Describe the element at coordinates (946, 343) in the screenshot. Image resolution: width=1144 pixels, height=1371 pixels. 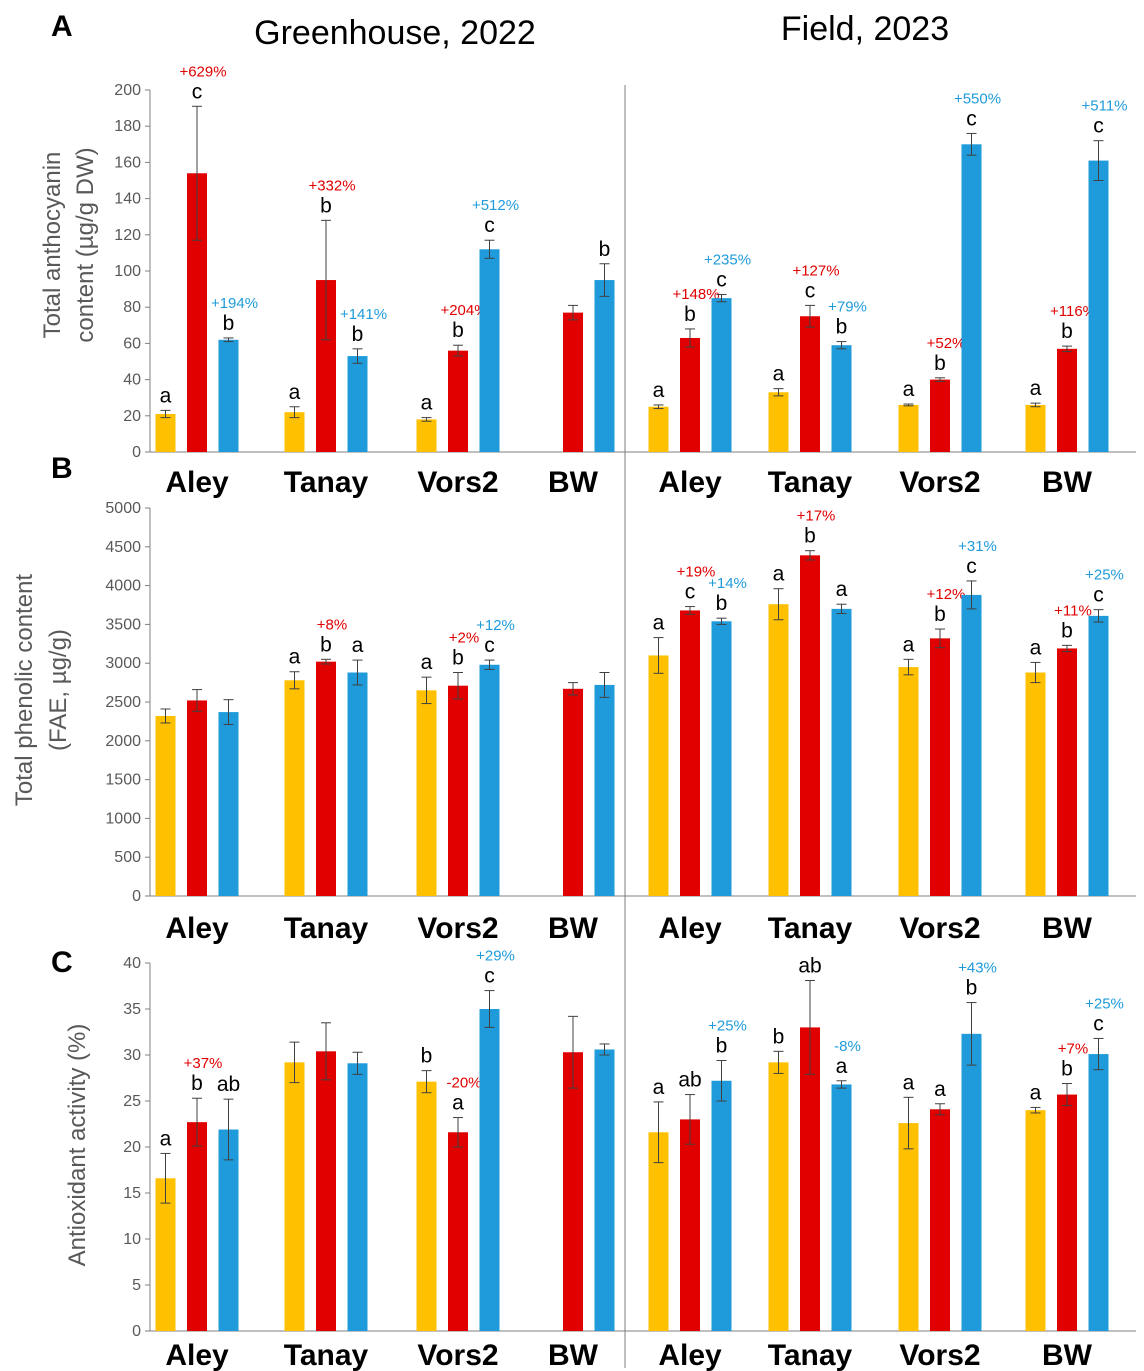
I see `percent-change-label: +52%` at that location.